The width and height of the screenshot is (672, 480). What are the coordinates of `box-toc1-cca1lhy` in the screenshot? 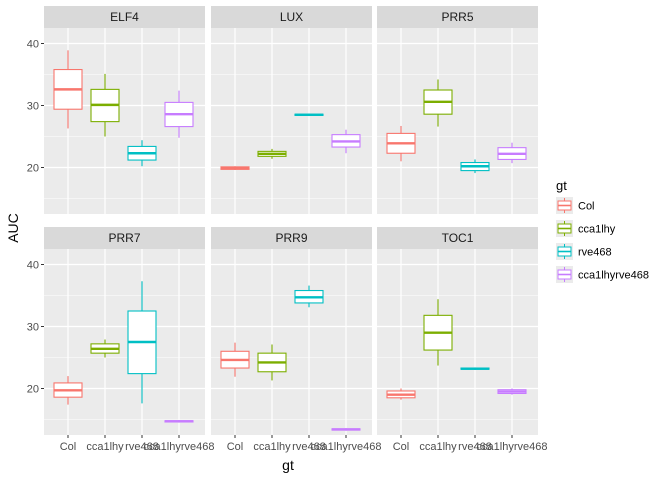 It's located at (438, 332).